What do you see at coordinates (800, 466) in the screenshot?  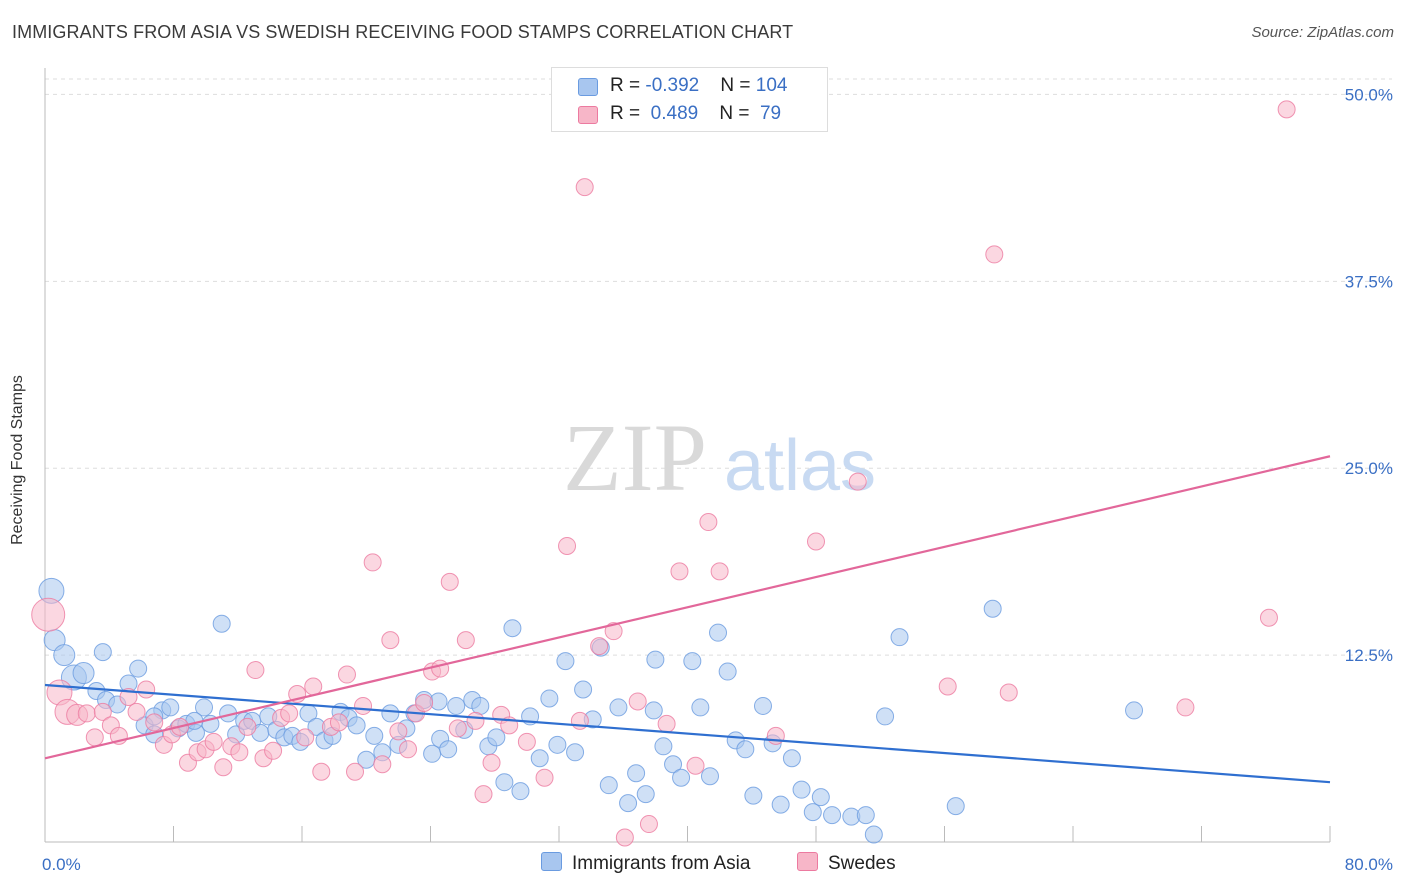 I see `watermark-atlas: atlas` at bounding box center [800, 466].